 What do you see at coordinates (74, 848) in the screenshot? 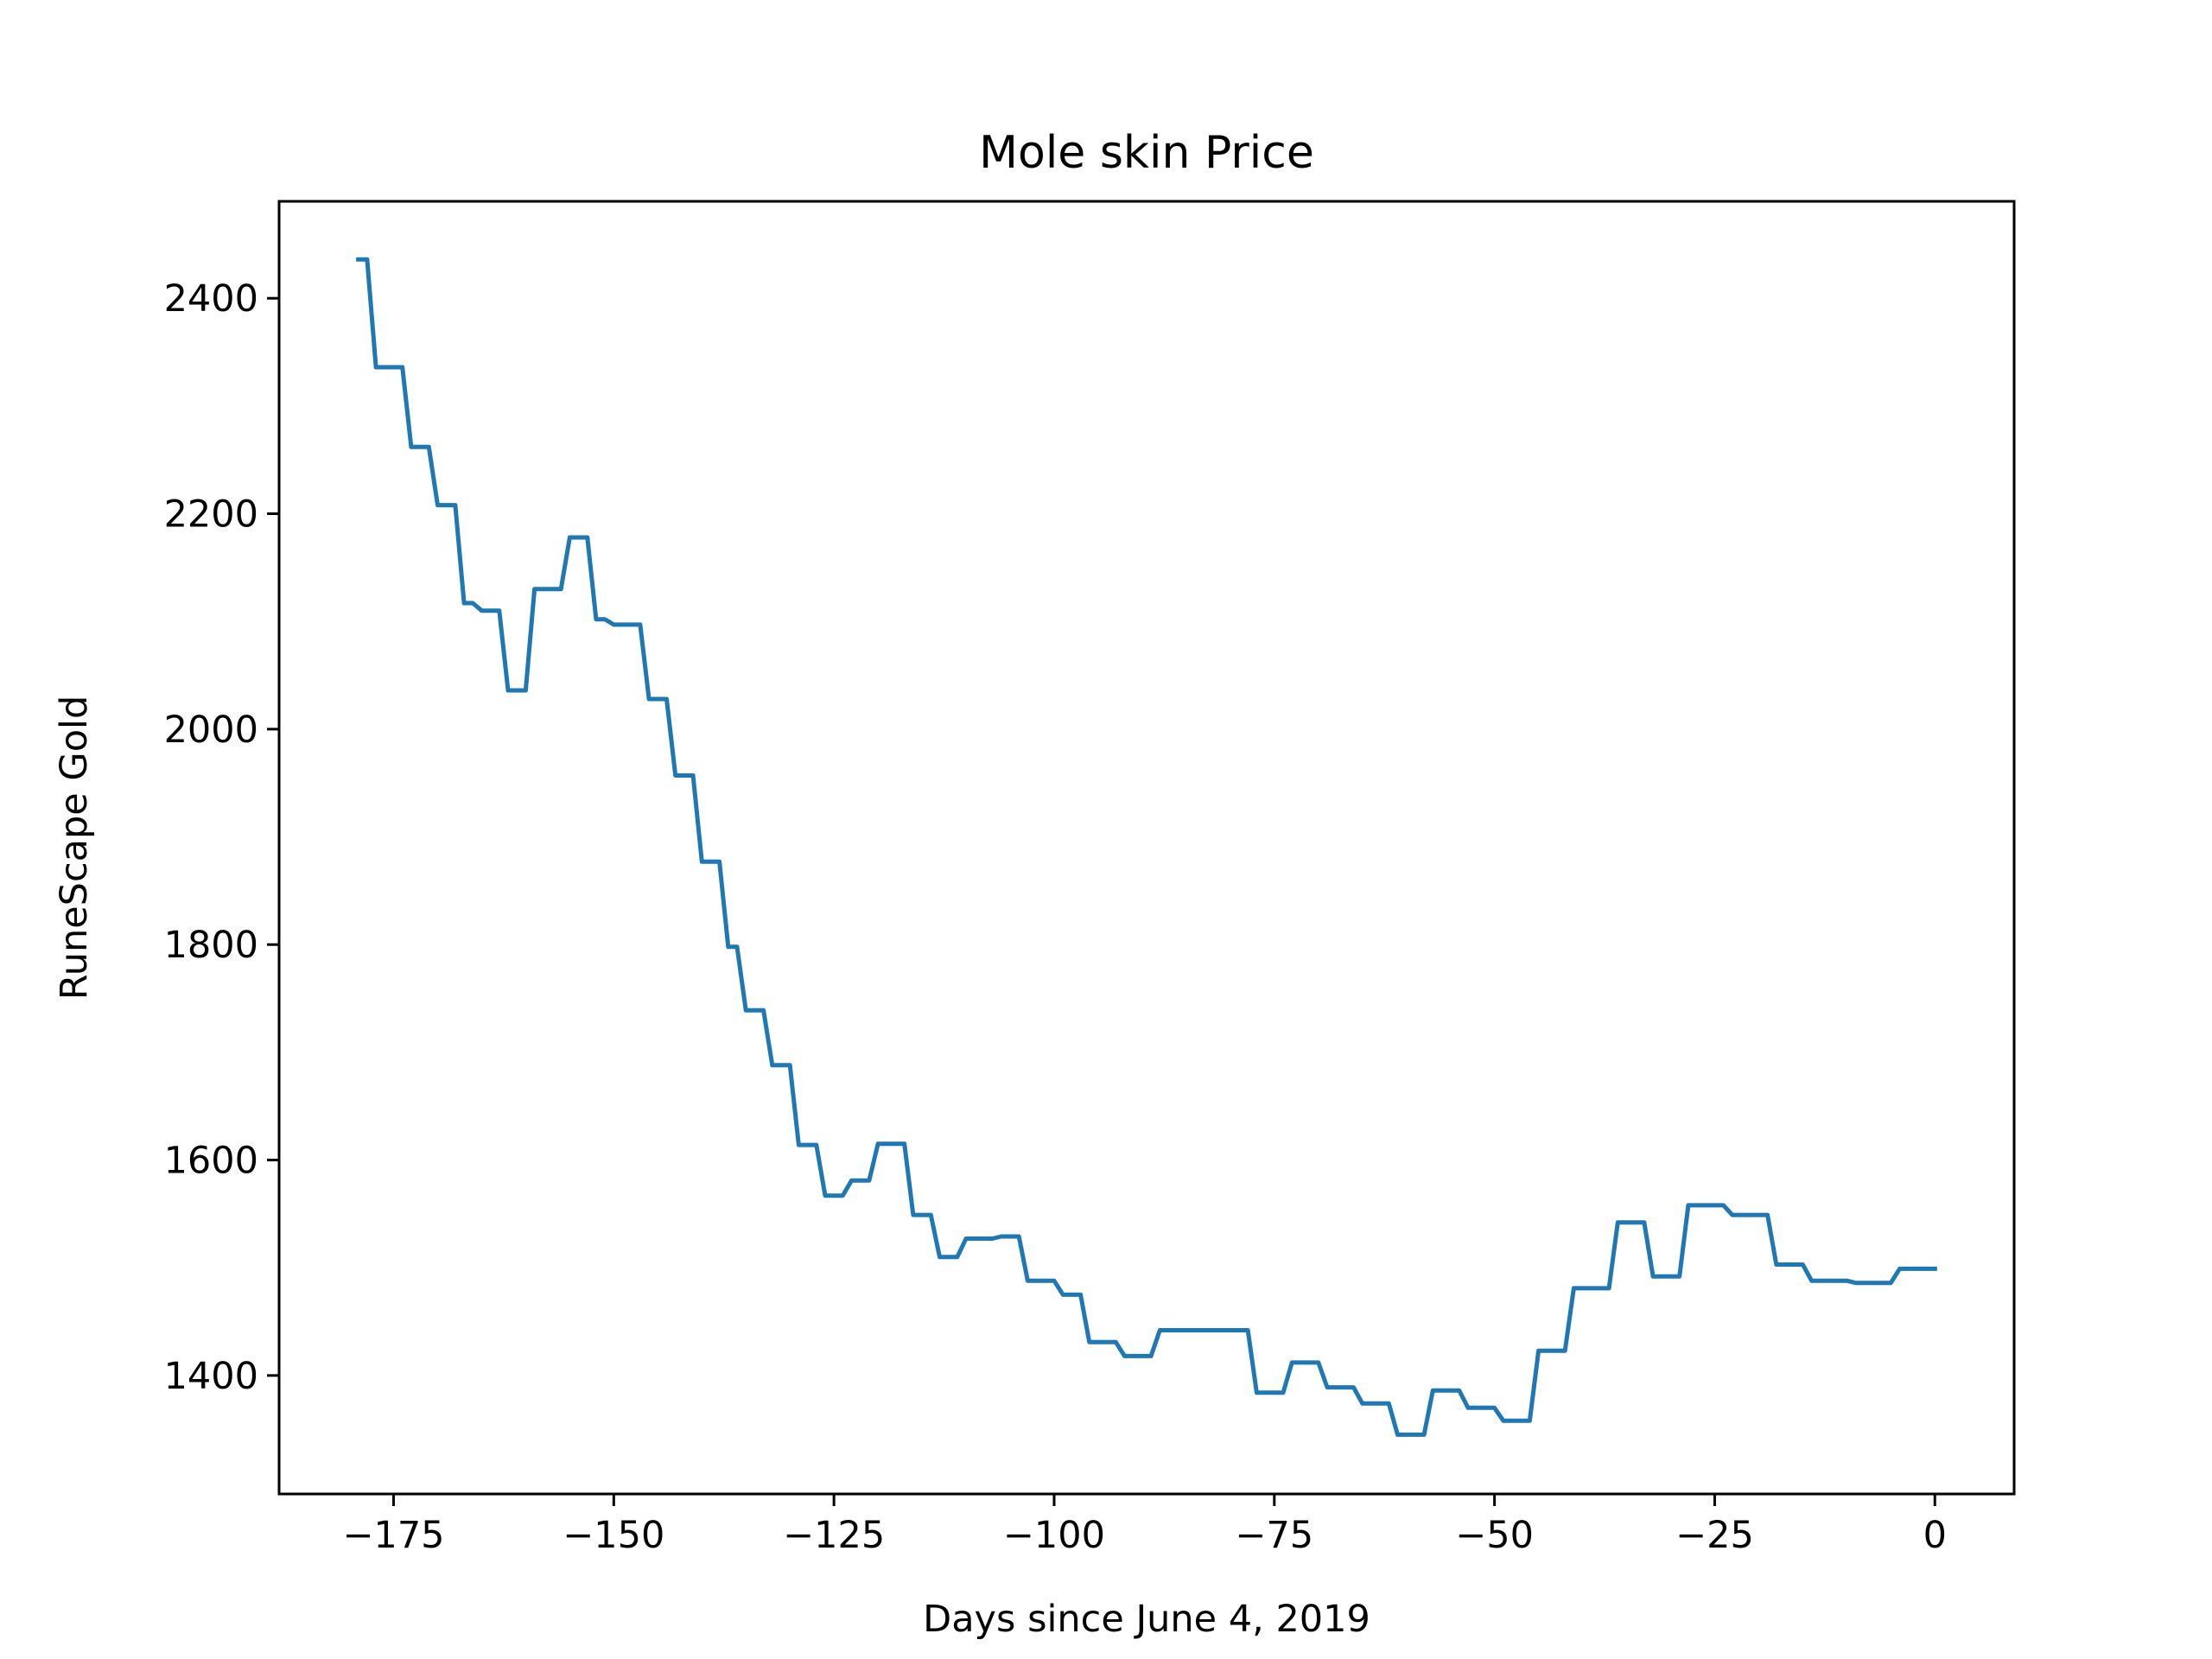
I see `y-axis-label: RuneScape Gold` at bounding box center [74, 848].